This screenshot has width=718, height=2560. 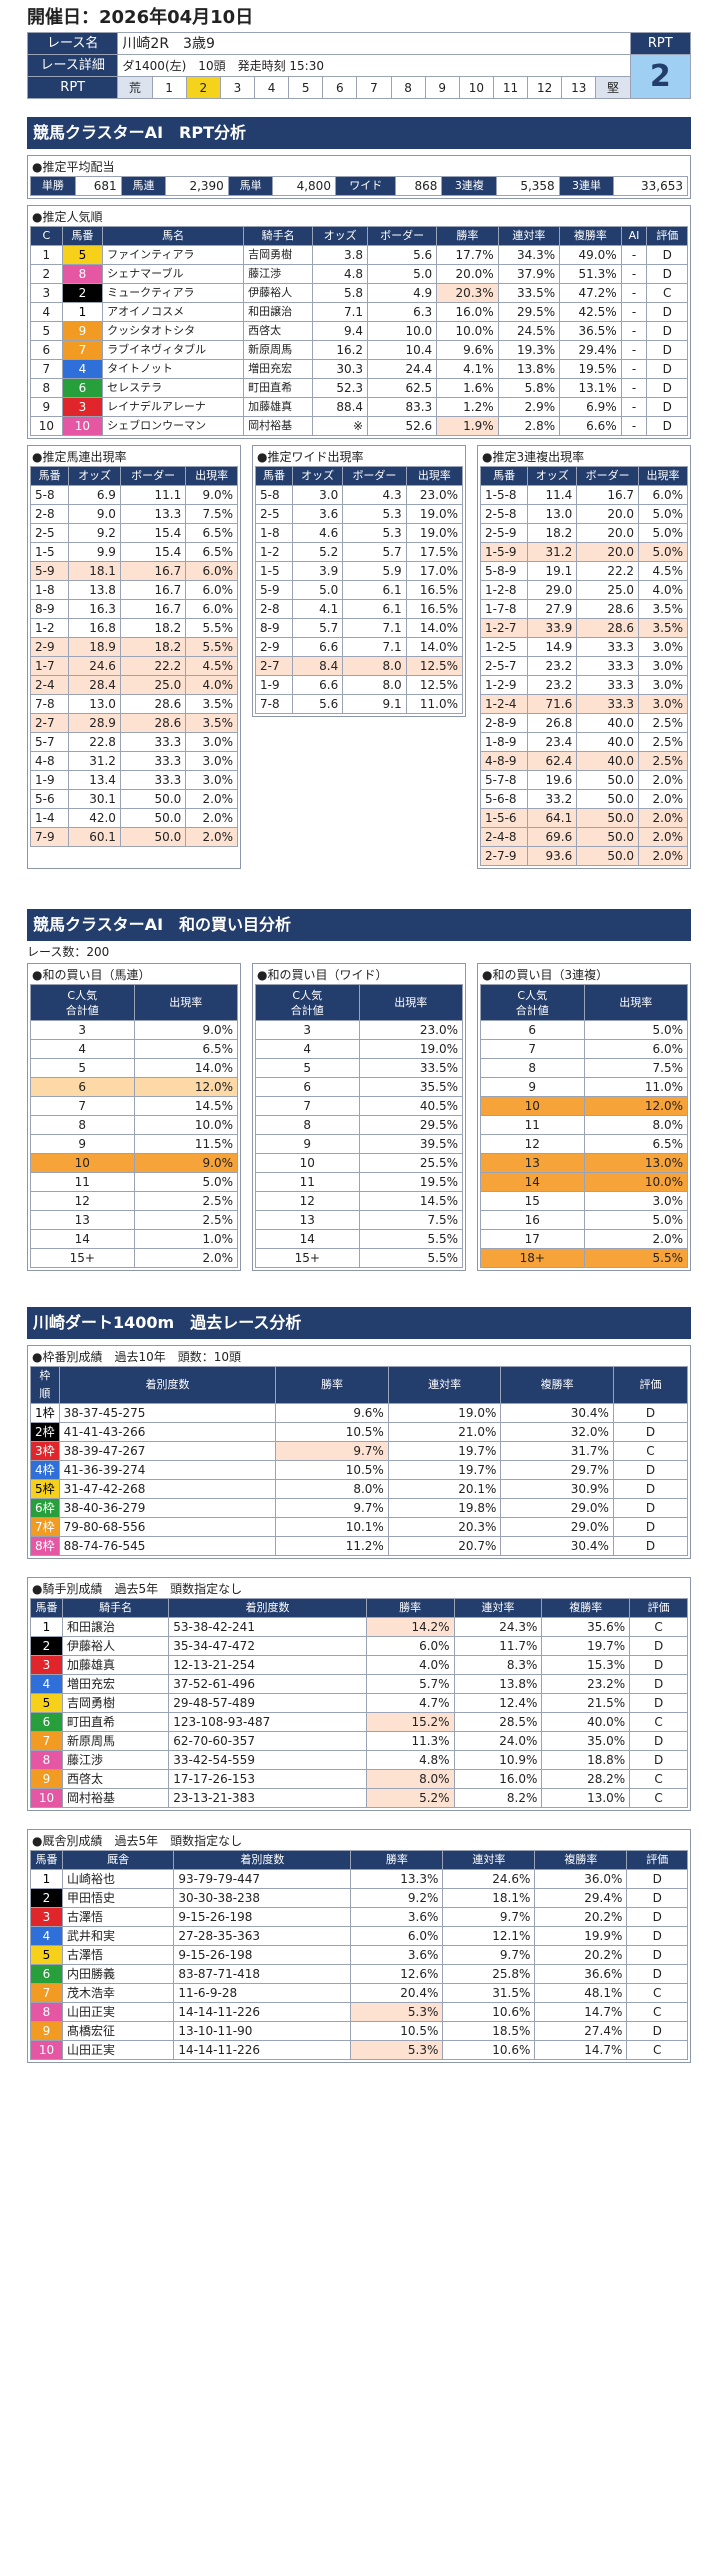 I want to click on cell: 12.0%, so click(x=635, y=1106).